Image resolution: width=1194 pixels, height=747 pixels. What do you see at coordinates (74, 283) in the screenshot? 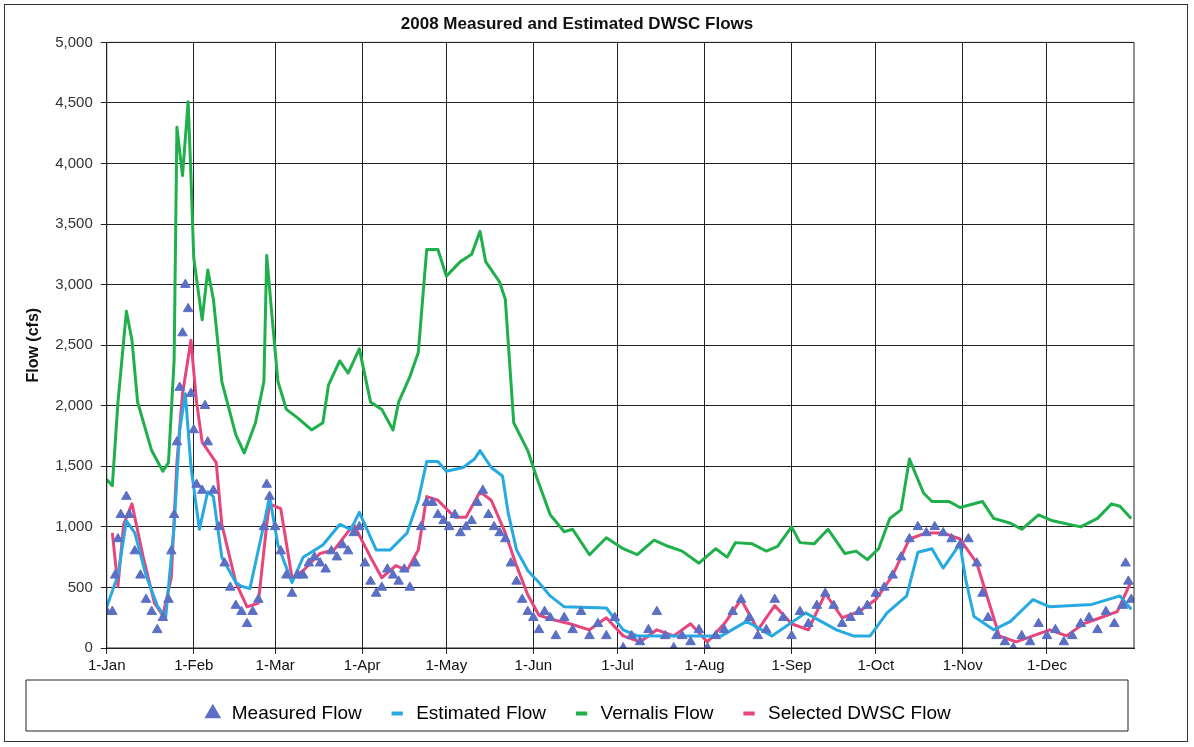
I see `y-tick-label: 3,000` at bounding box center [74, 283].